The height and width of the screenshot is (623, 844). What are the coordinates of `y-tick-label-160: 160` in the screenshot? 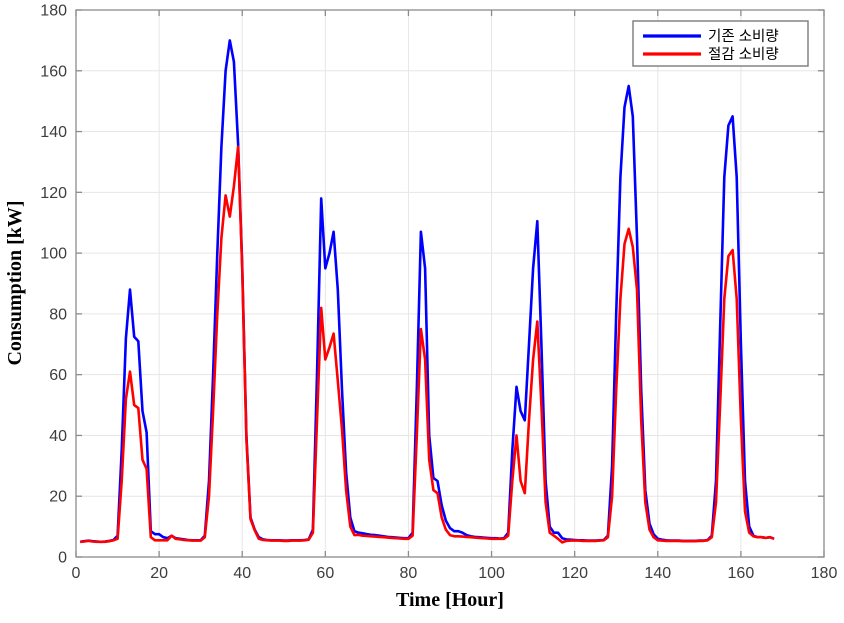 It's located at (53, 71).